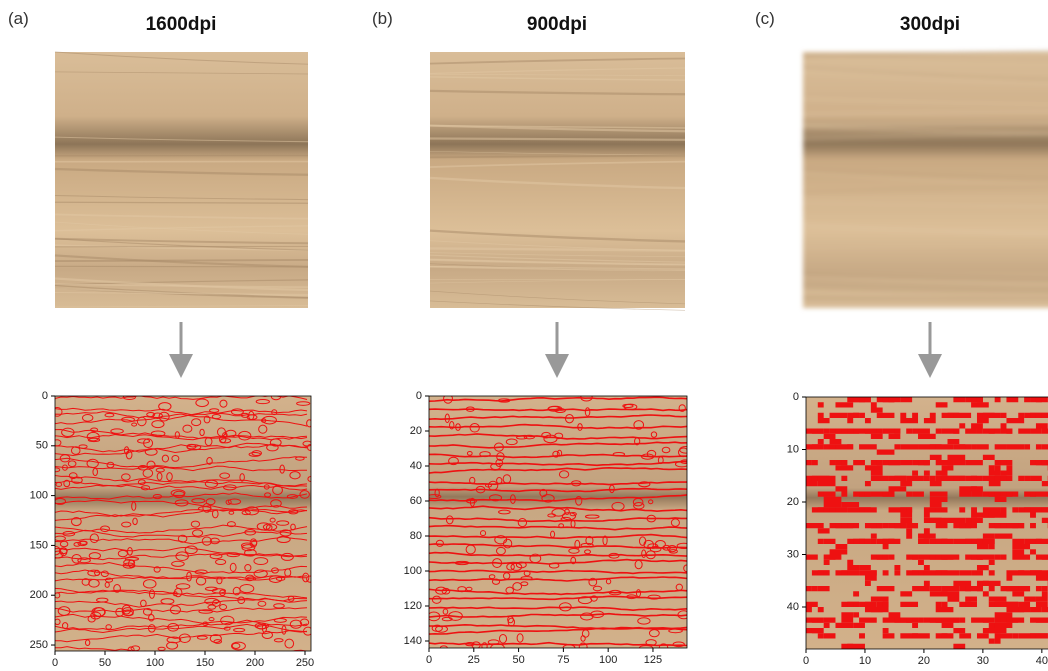  I want to click on wood-surface, so click(181, 180).